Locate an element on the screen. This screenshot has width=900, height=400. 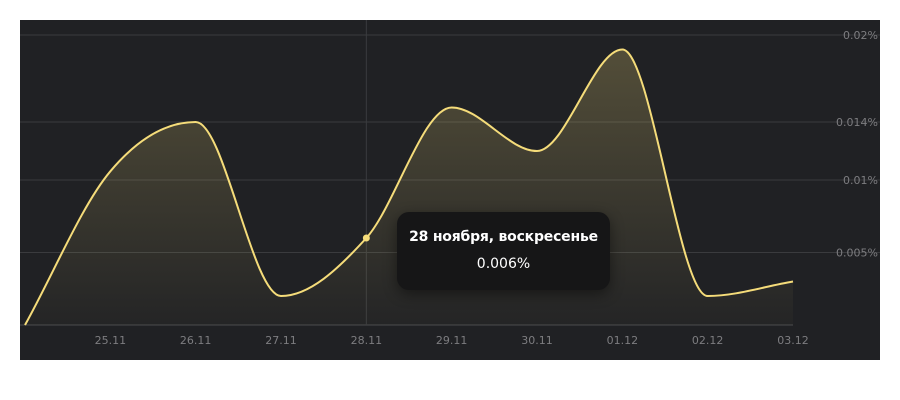
tooltip-title: 28 ноября, воскресенье is located at coordinates (503, 237).